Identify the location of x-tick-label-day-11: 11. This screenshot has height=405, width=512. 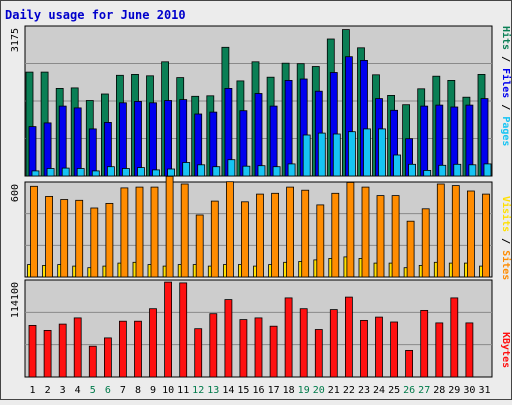
(183, 390).